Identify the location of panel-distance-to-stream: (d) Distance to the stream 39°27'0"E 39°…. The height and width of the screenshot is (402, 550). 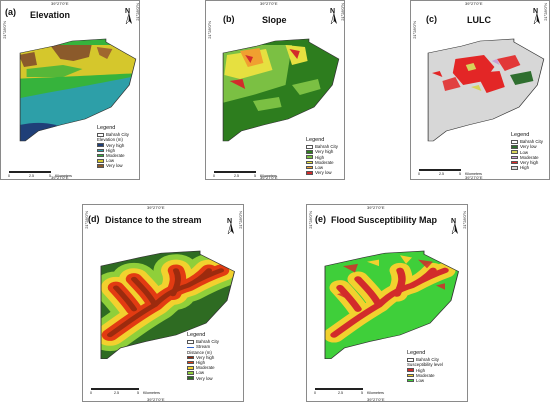
(163, 303).